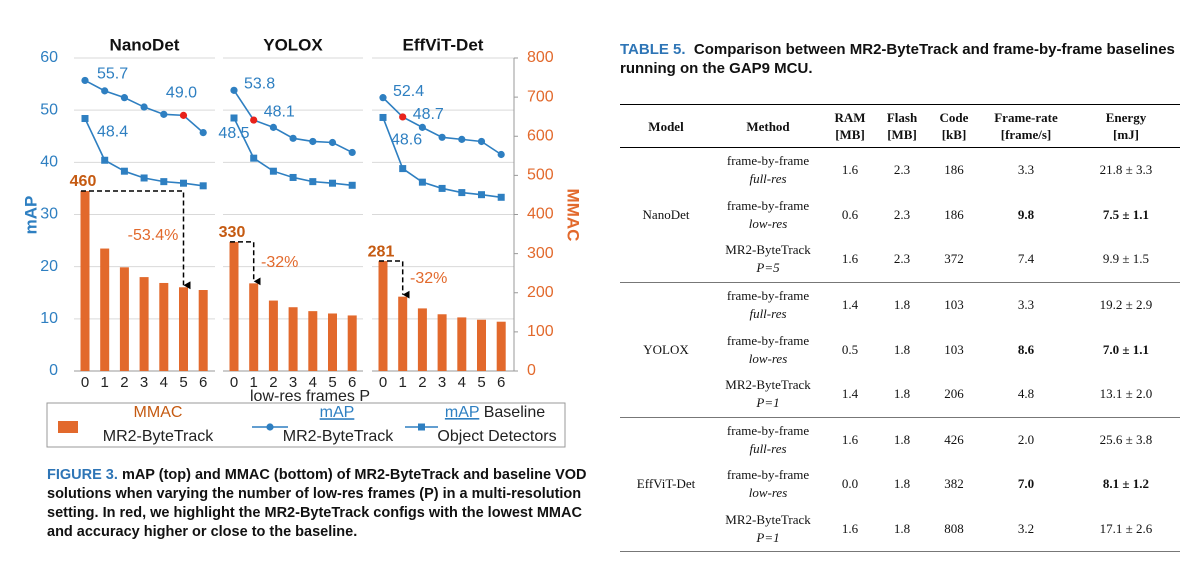 The height and width of the screenshot is (565, 1200). What do you see at coordinates (850, 117) in the screenshot?
I see `header-text: RAM` at bounding box center [850, 117].